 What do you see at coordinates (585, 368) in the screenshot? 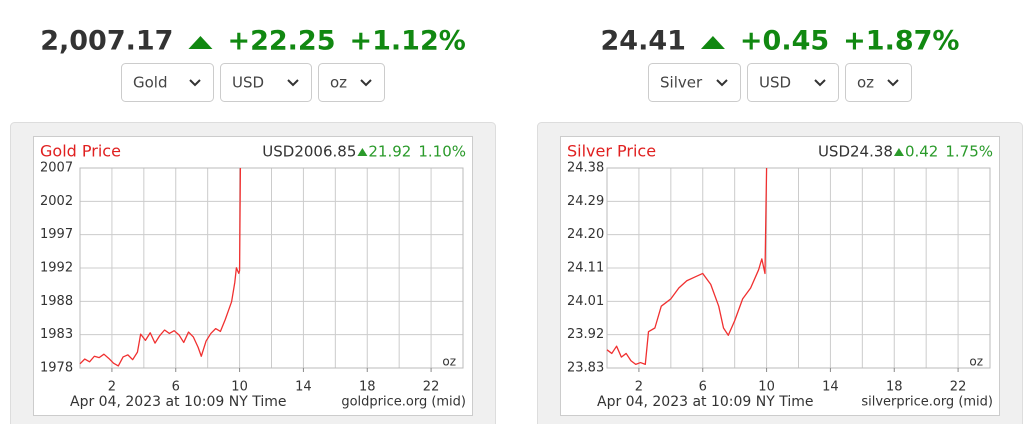
I see `y-tick-label: 23.83` at bounding box center [585, 368].